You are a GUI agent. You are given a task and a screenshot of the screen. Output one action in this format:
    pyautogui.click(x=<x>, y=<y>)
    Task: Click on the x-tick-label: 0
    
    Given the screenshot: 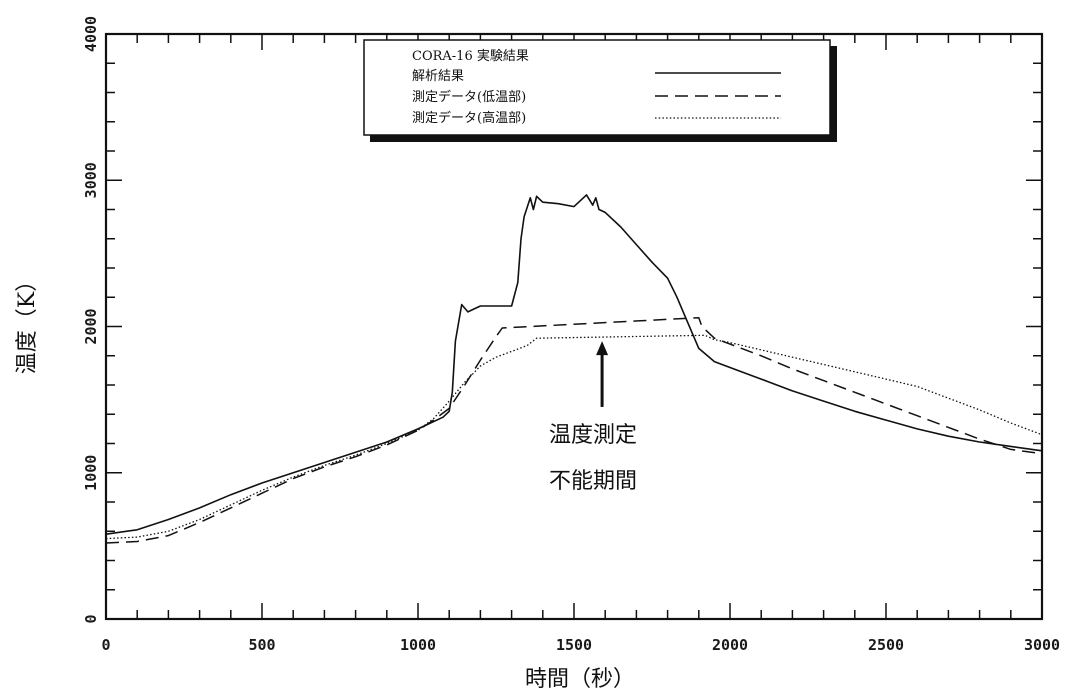 What is the action you would take?
    pyautogui.click(x=105, y=645)
    